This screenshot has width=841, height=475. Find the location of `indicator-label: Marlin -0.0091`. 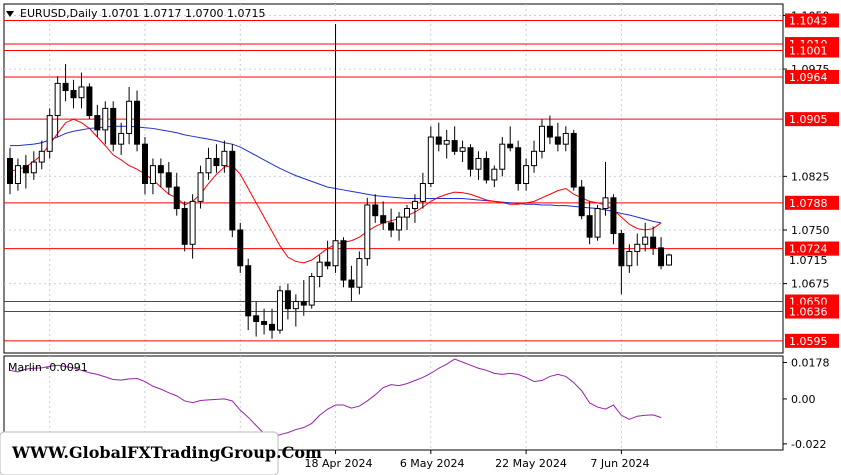

indicator-label: Marlin -0.0091 is located at coordinates (48, 367).